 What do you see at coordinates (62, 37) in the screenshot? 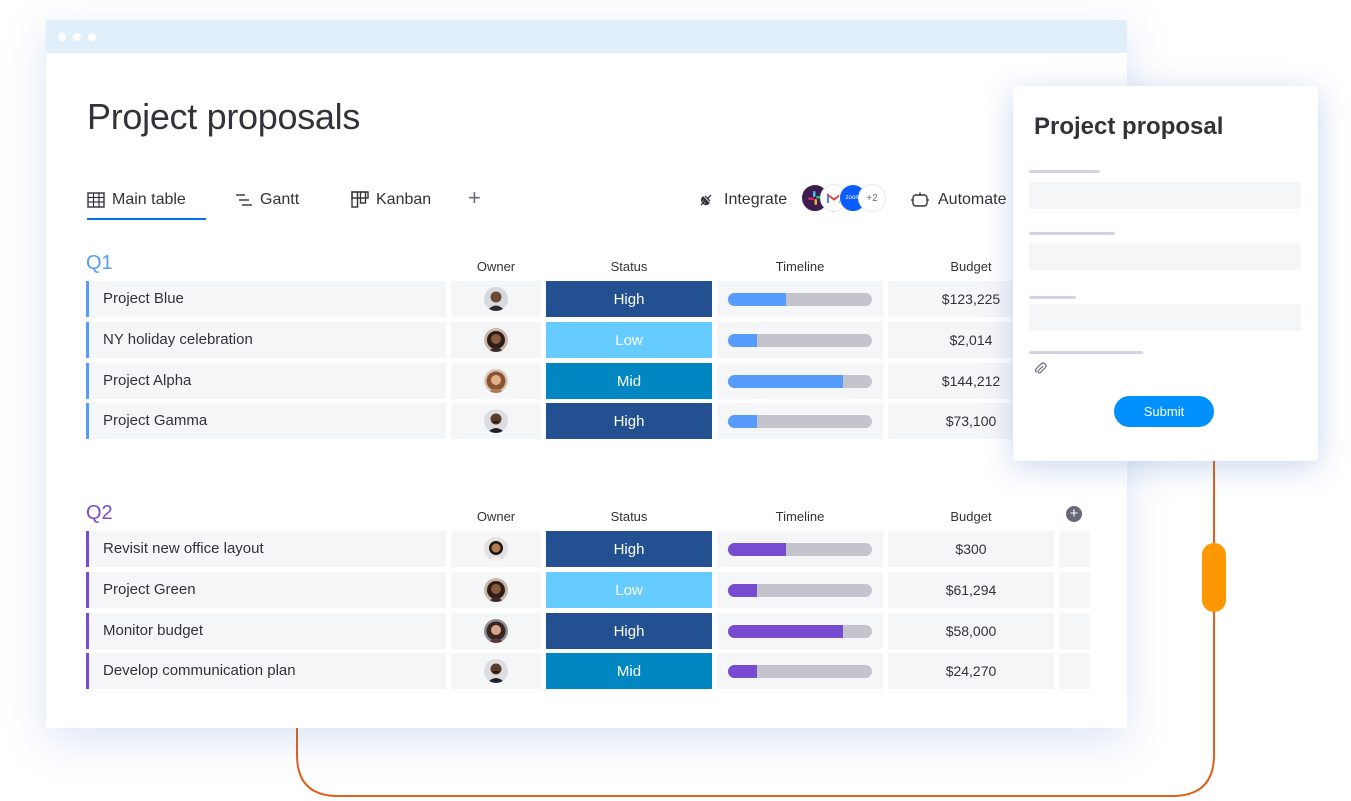
I see `window-dot` at bounding box center [62, 37].